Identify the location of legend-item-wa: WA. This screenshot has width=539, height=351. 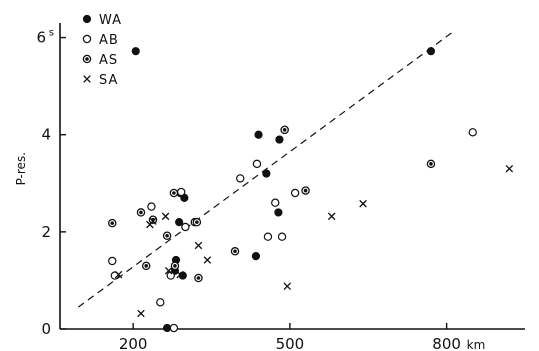
(102, 20).